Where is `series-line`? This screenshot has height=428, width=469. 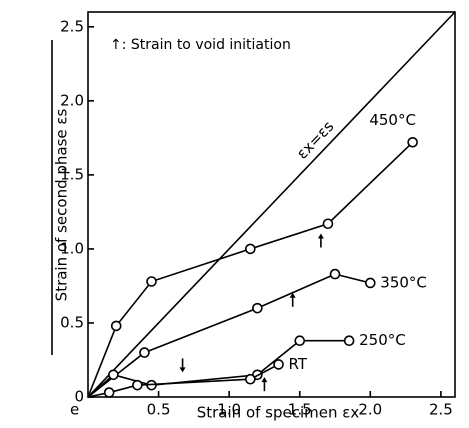 series-line is located at coordinates (218, 368).